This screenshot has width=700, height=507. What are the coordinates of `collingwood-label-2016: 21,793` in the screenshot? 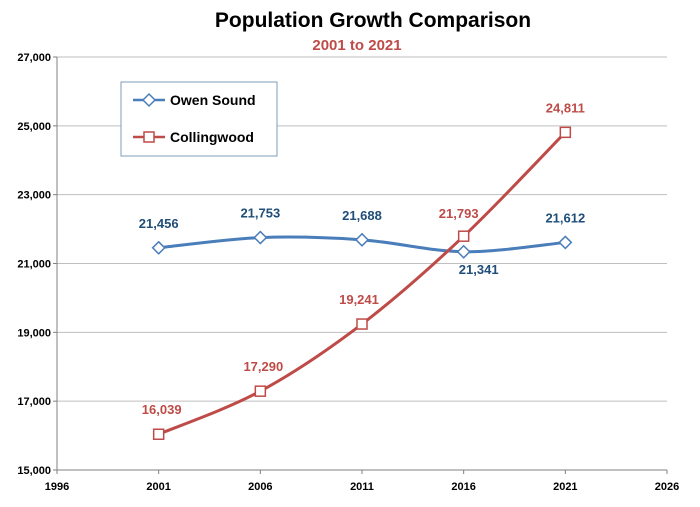 It's located at (459, 213).